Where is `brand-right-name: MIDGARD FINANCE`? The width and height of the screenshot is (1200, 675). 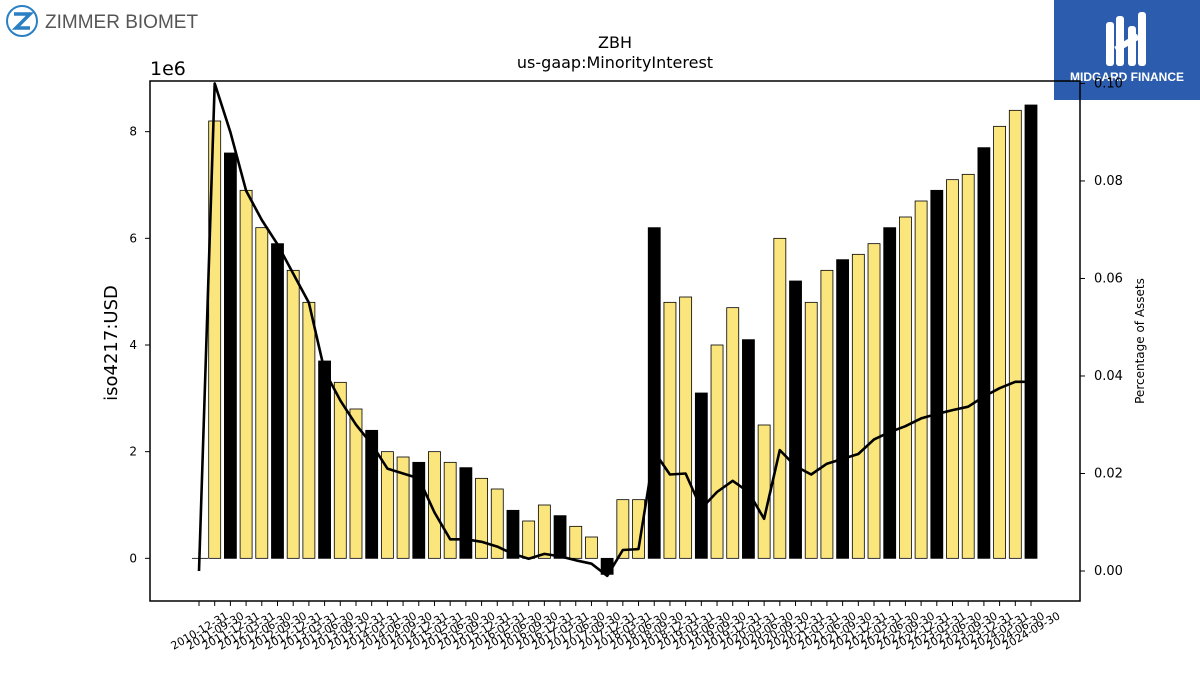 brand-right-name: MIDGARD FINANCE is located at coordinates (1127, 77).